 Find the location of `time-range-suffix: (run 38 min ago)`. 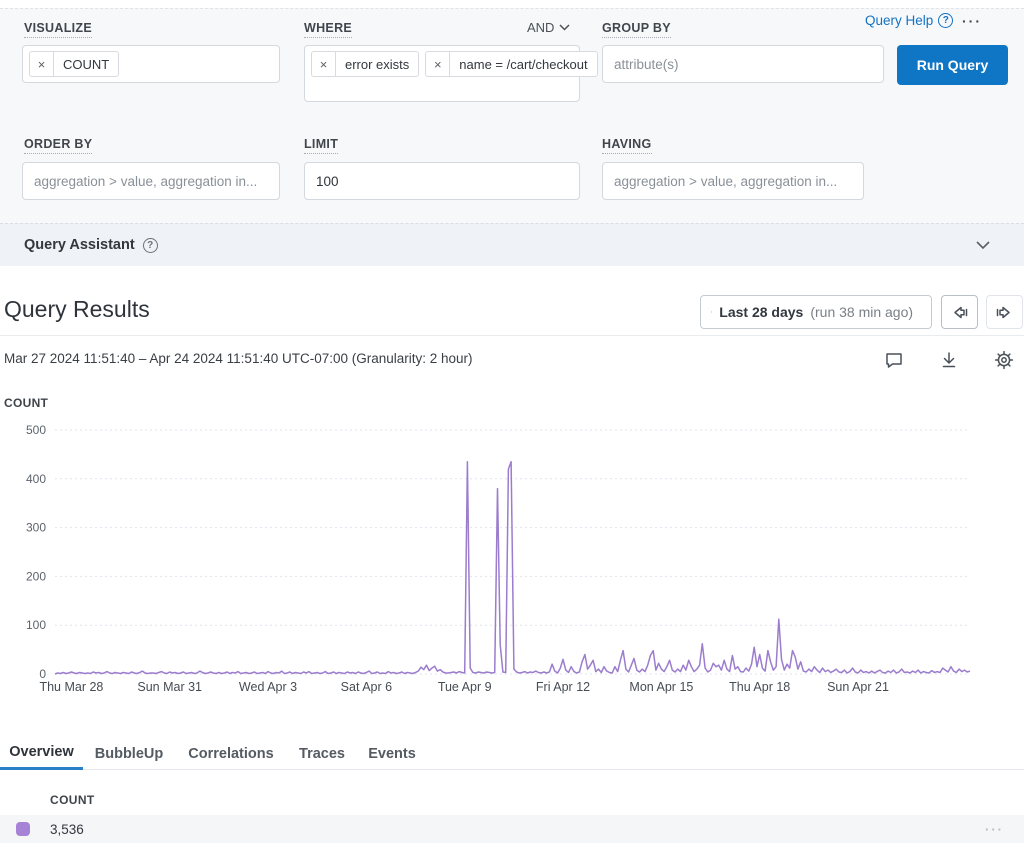

time-range-suffix: (run 38 min ago) is located at coordinates (862, 312).